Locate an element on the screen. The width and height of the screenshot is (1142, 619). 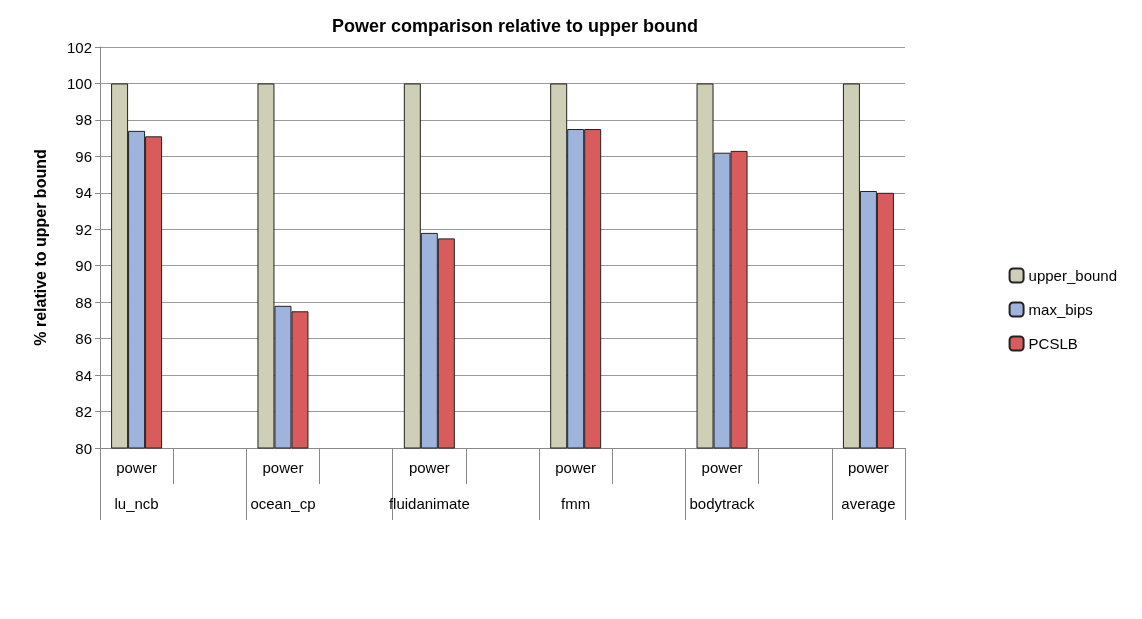
text: fluidanimate is located at coordinates (429, 503).